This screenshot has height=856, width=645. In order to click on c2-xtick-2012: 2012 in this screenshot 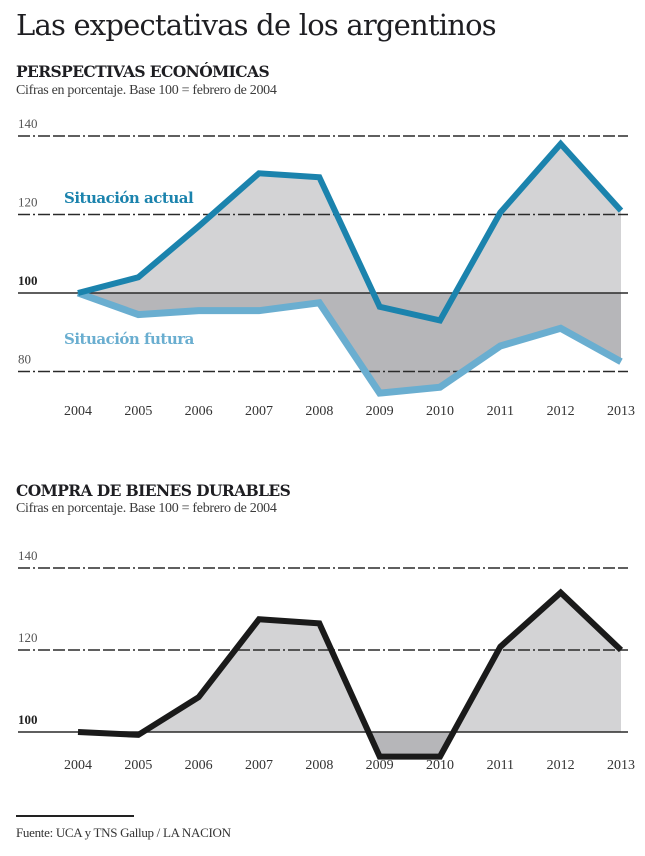, I will do `click(561, 765)`.